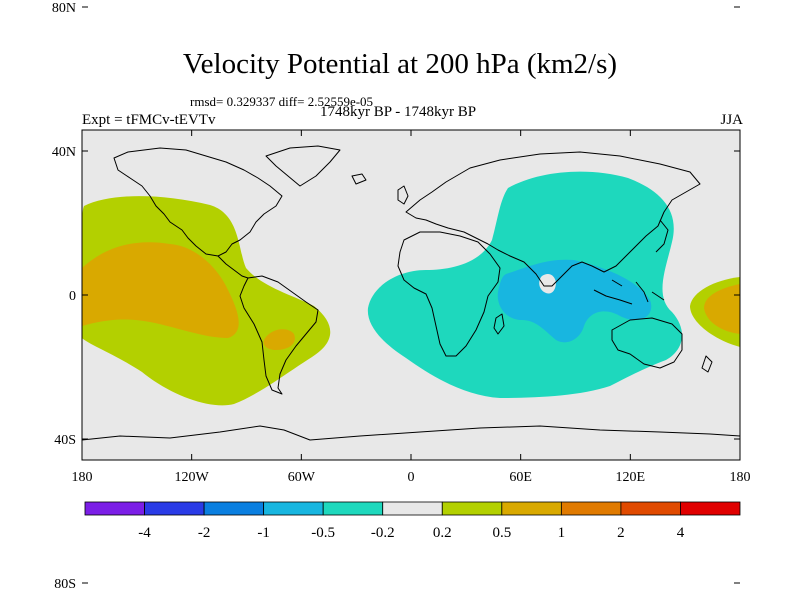 The width and height of the screenshot is (800, 600). What do you see at coordinates (562, 533) in the screenshot?
I see `colorbar-label: 1` at bounding box center [562, 533].